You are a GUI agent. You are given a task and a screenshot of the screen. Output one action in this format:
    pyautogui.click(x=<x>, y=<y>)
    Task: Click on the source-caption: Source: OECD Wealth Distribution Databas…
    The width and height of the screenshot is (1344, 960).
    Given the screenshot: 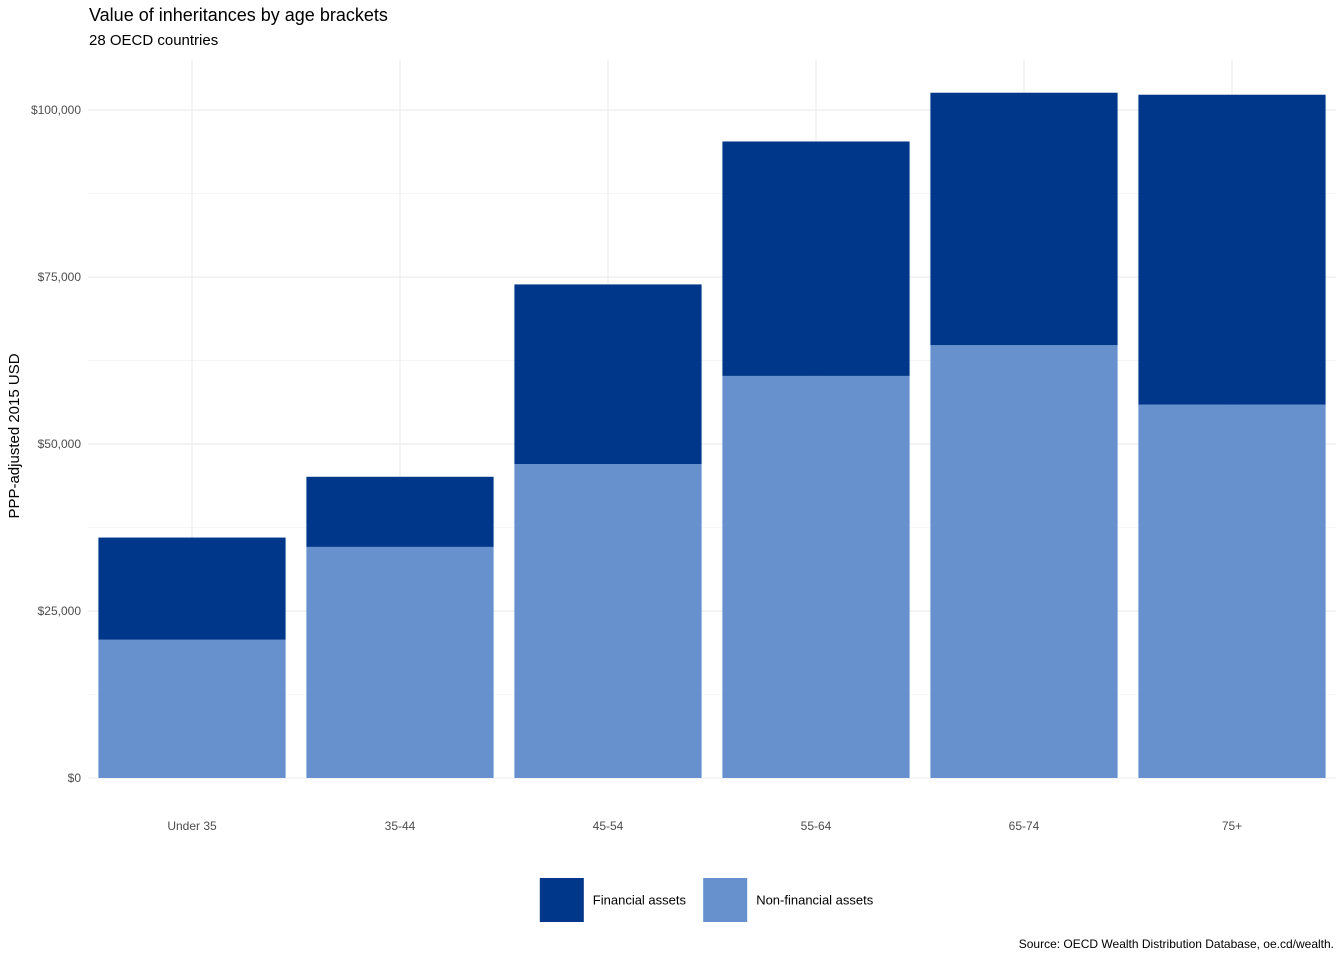 What is the action you would take?
    pyautogui.click(x=1176, y=944)
    